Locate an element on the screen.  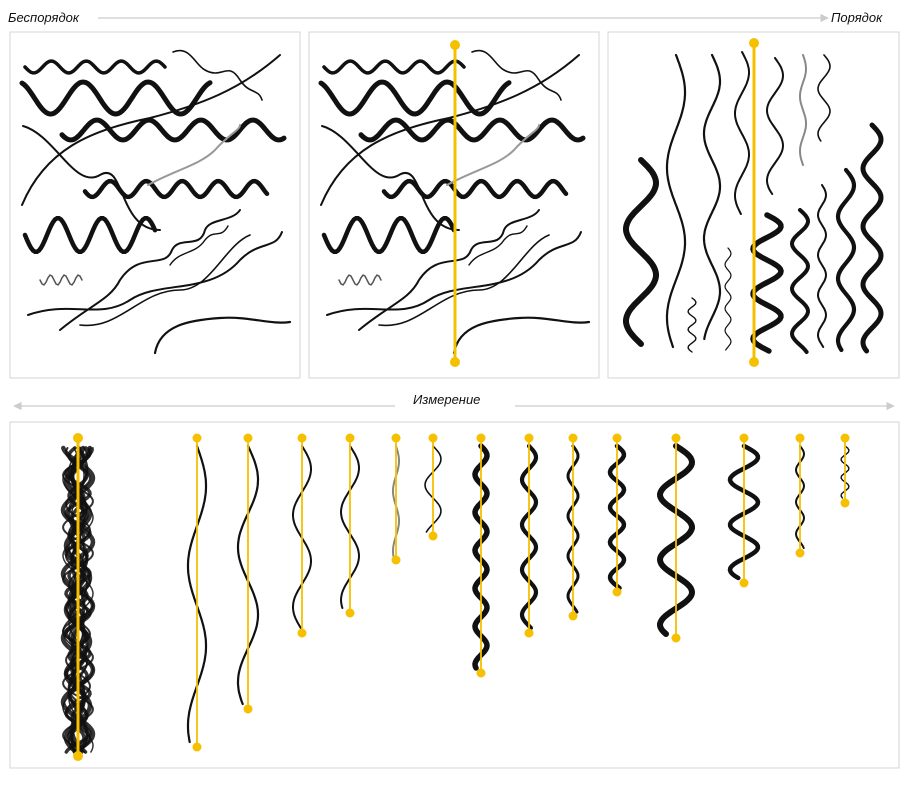
bundle-string is located at coordinates (78, 600).